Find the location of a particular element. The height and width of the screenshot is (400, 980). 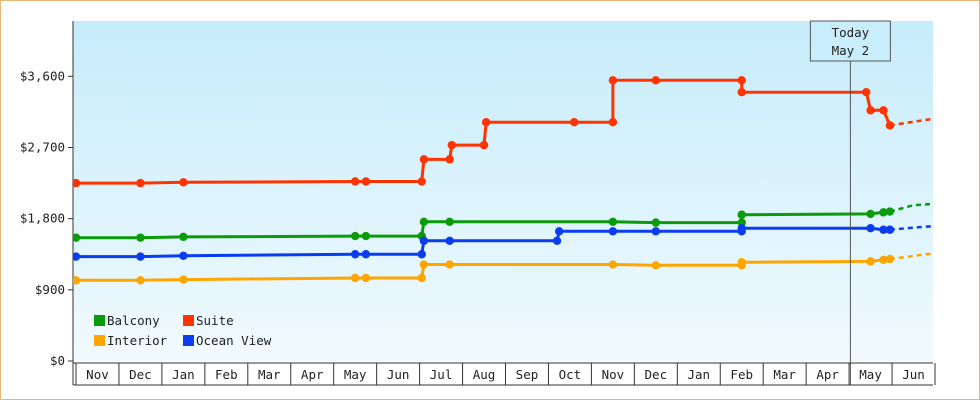

y-tick-label: $0 is located at coordinates (57, 360).